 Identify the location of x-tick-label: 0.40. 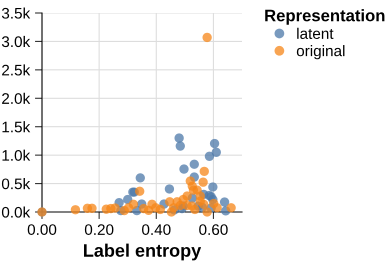
(156, 230).